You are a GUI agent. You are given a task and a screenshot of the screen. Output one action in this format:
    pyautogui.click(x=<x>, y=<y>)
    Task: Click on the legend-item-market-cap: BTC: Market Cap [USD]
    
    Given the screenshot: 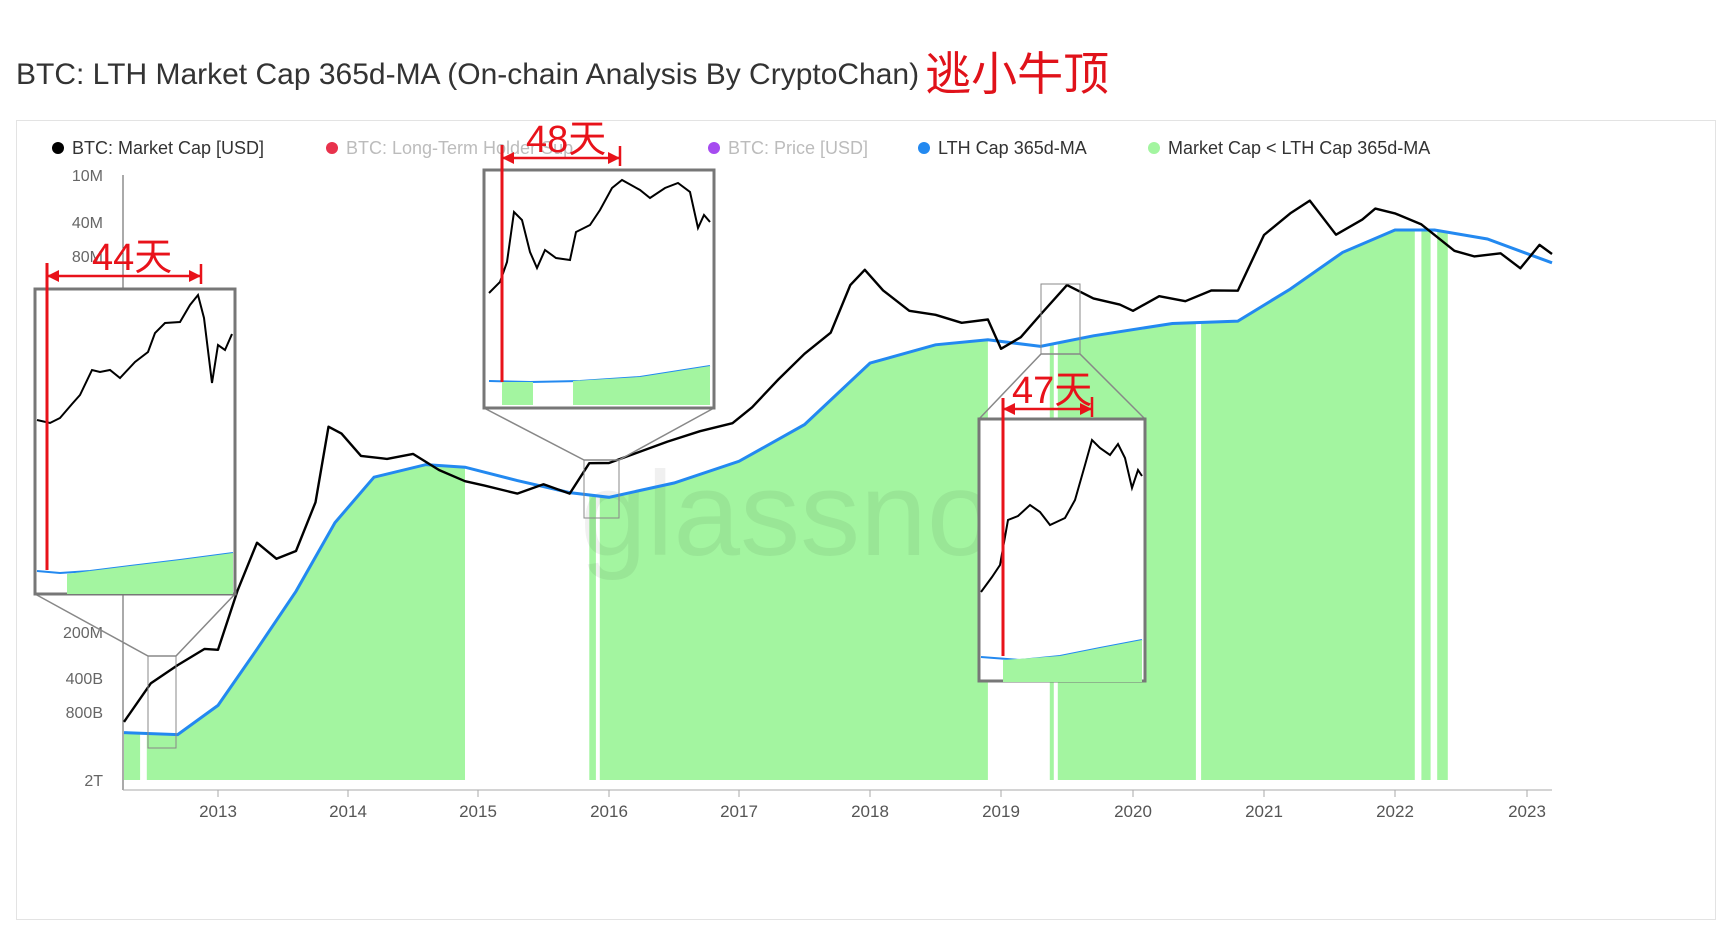 What is the action you would take?
    pyautogui.click(x=158, y=148)
    